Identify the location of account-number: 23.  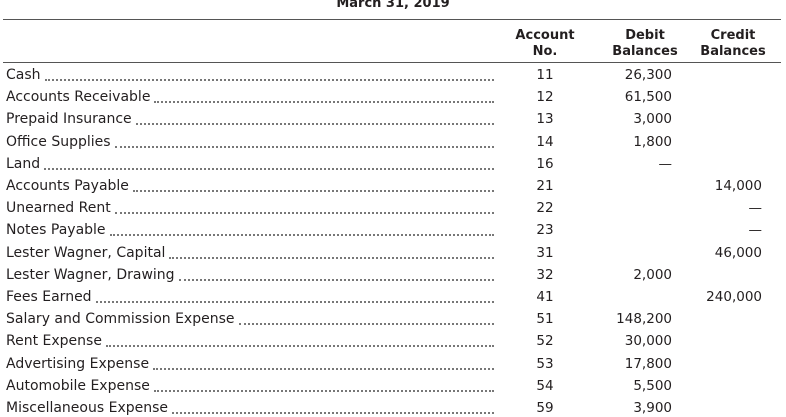
(545, 230).